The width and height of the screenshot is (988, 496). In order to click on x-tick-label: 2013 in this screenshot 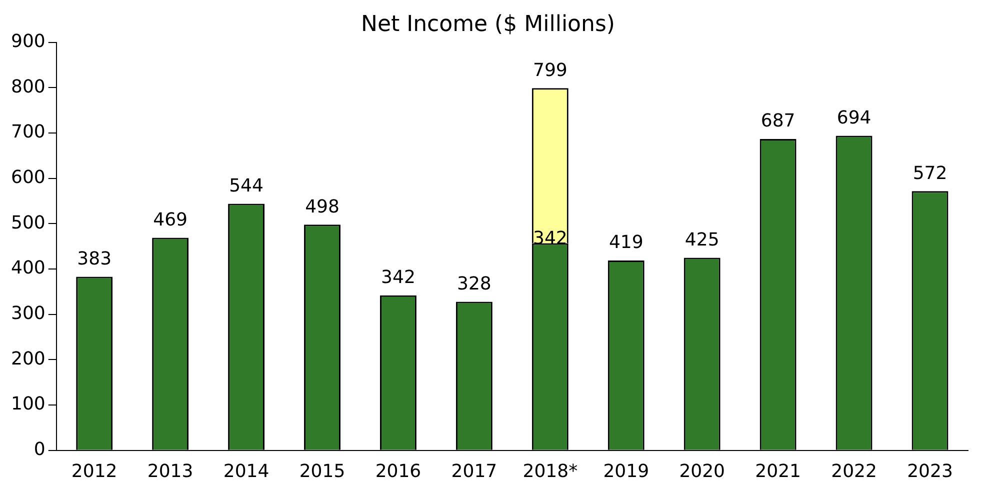, I will do `click(170, 471)`.